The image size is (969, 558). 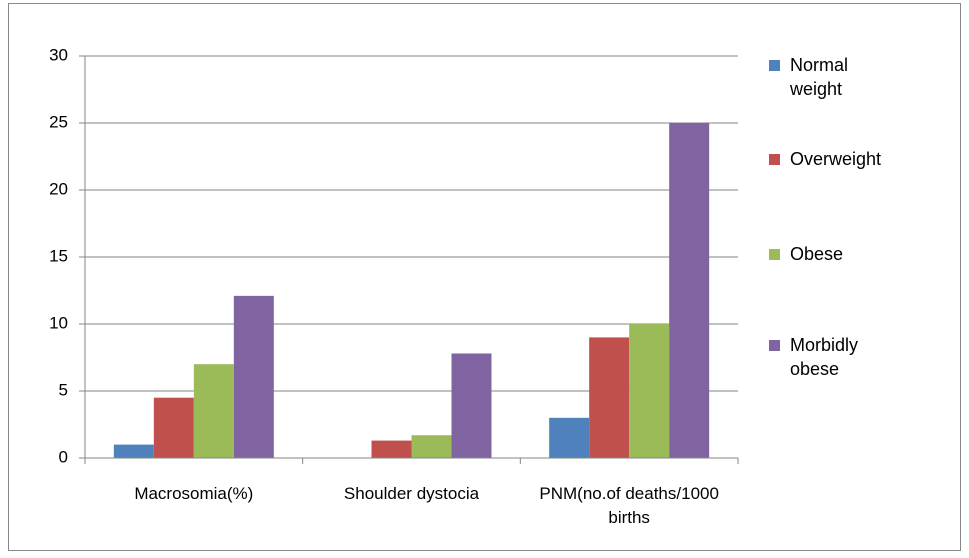 What do you see at coordinates (824, 357) in the screenshot?
I see `legend-label: Morbidly obese` at bounding box center [824, 357].